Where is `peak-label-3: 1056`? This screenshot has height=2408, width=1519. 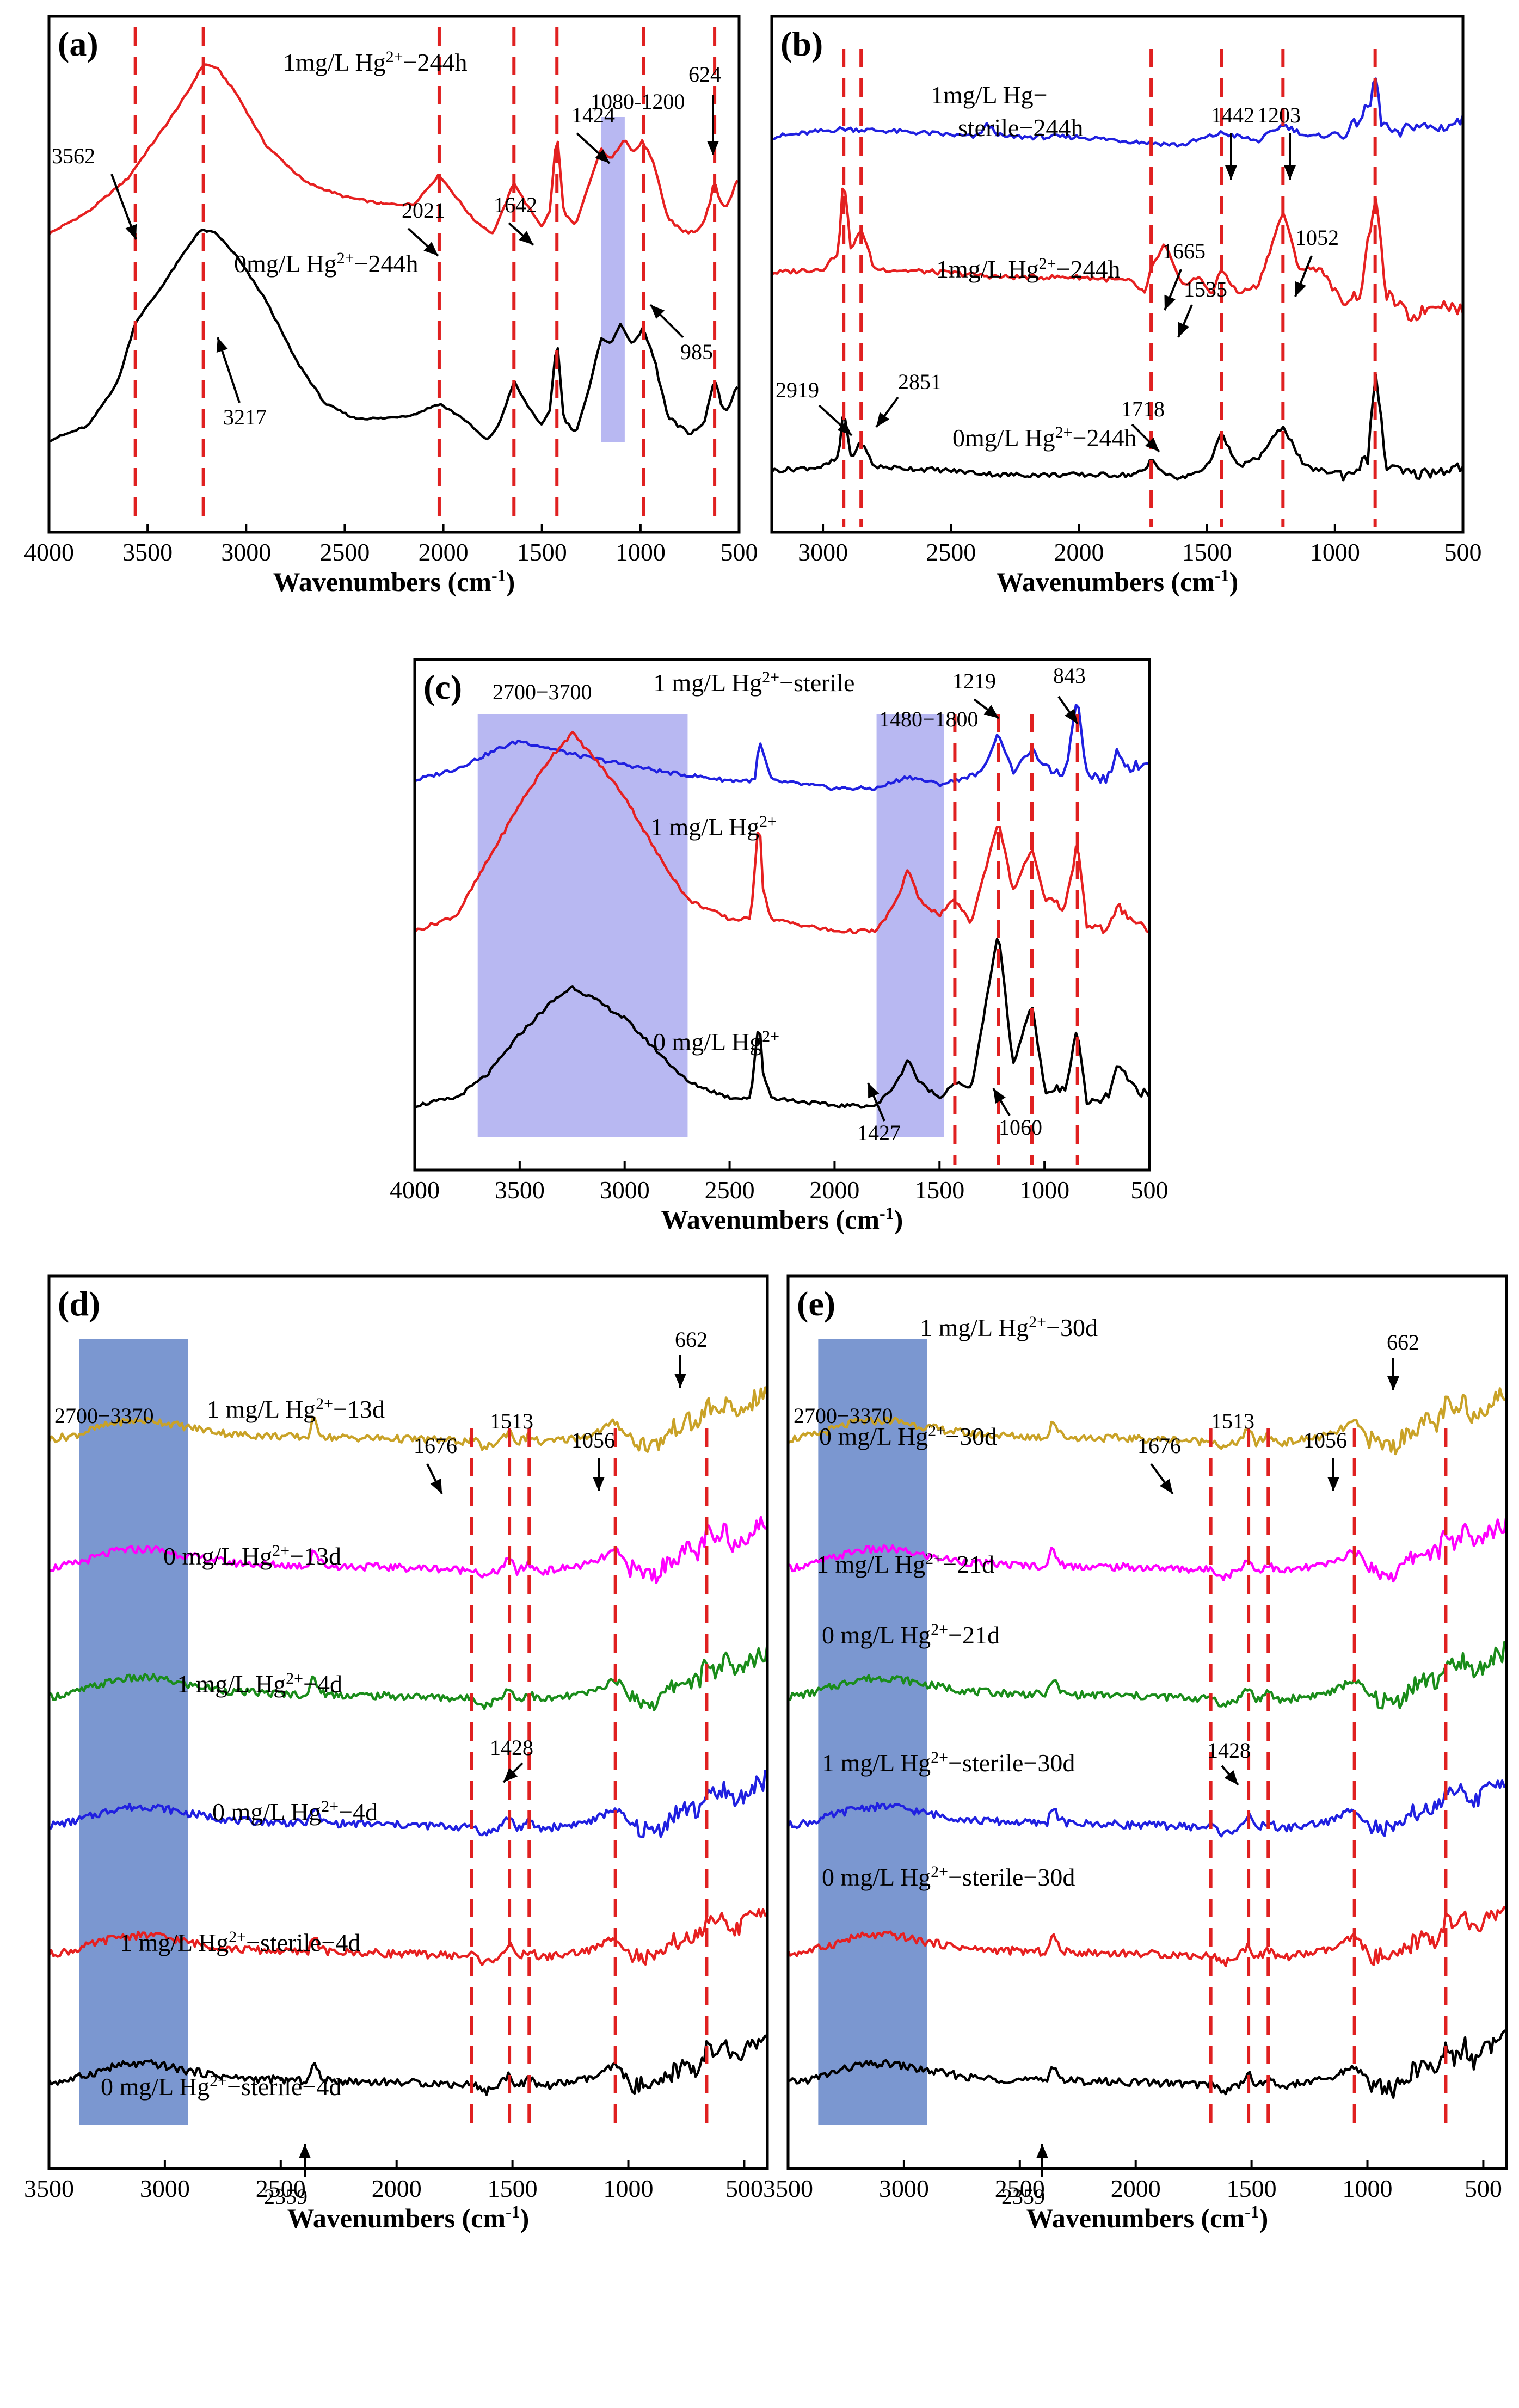 peak-label-3: 1056 is located at coordinates (1325, 1440).